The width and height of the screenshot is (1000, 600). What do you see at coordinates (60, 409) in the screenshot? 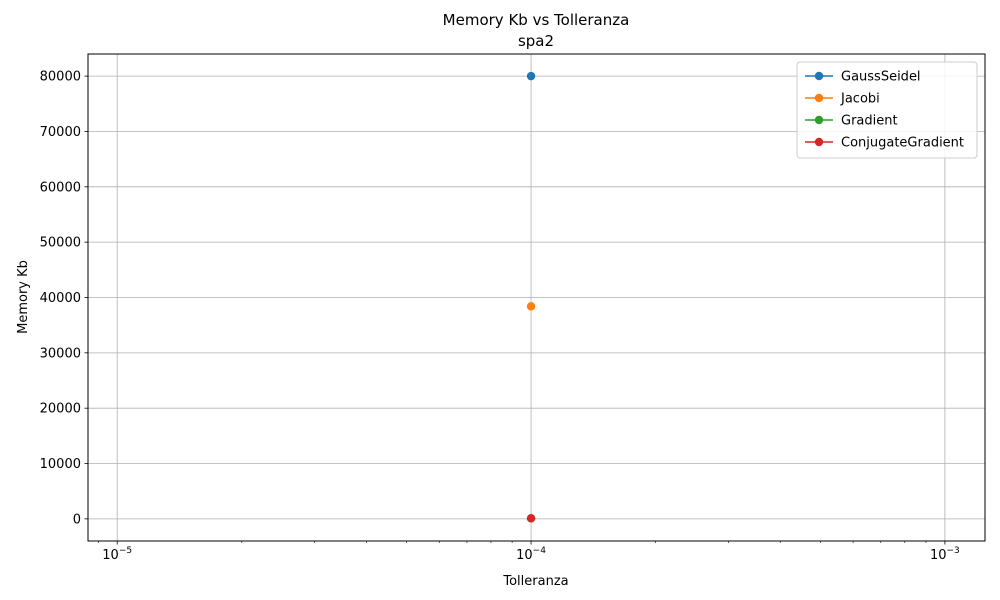
I see `y-tick-label: 20000` at bounding box center [60, 409].